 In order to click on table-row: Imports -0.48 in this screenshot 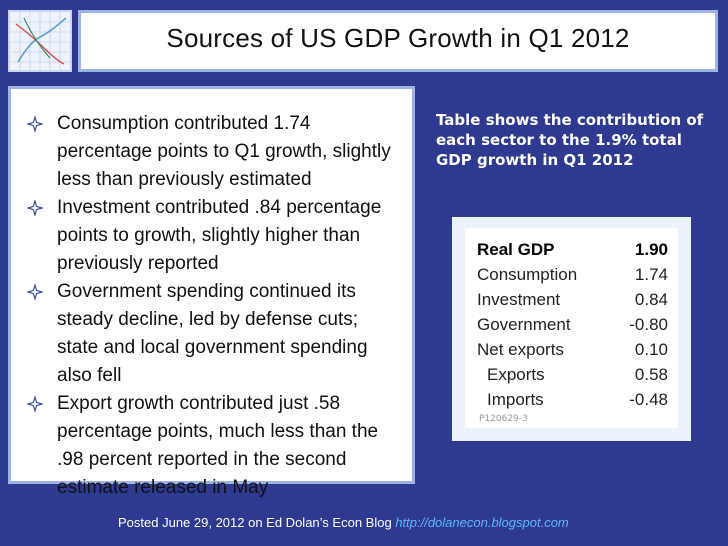, I will do `click(571, 402)`.